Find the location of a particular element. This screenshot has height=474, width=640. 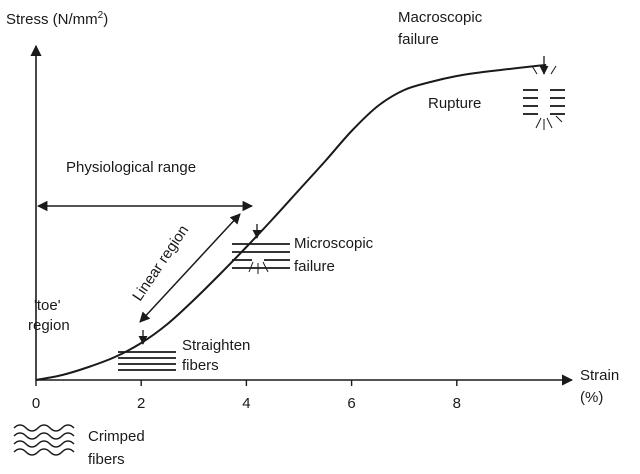

microscopic-failure-label-line2: failure is located at coordinates (314, 266).